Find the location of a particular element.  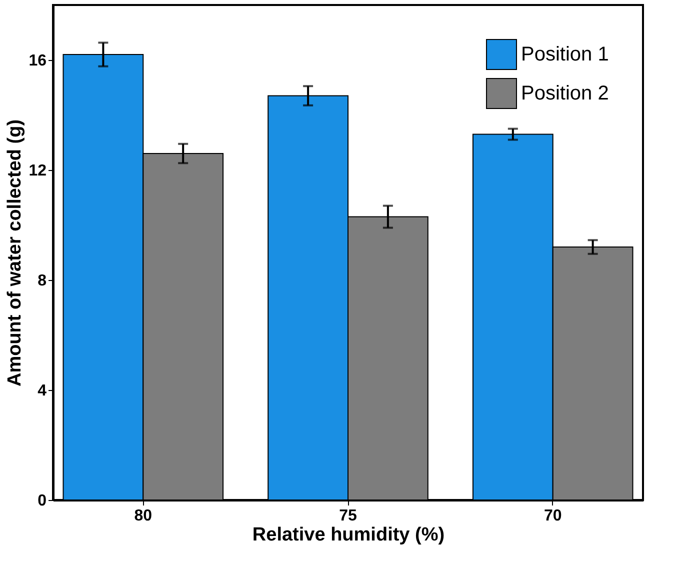

legend-label: Position 2 is located at coordinates (565, 93).